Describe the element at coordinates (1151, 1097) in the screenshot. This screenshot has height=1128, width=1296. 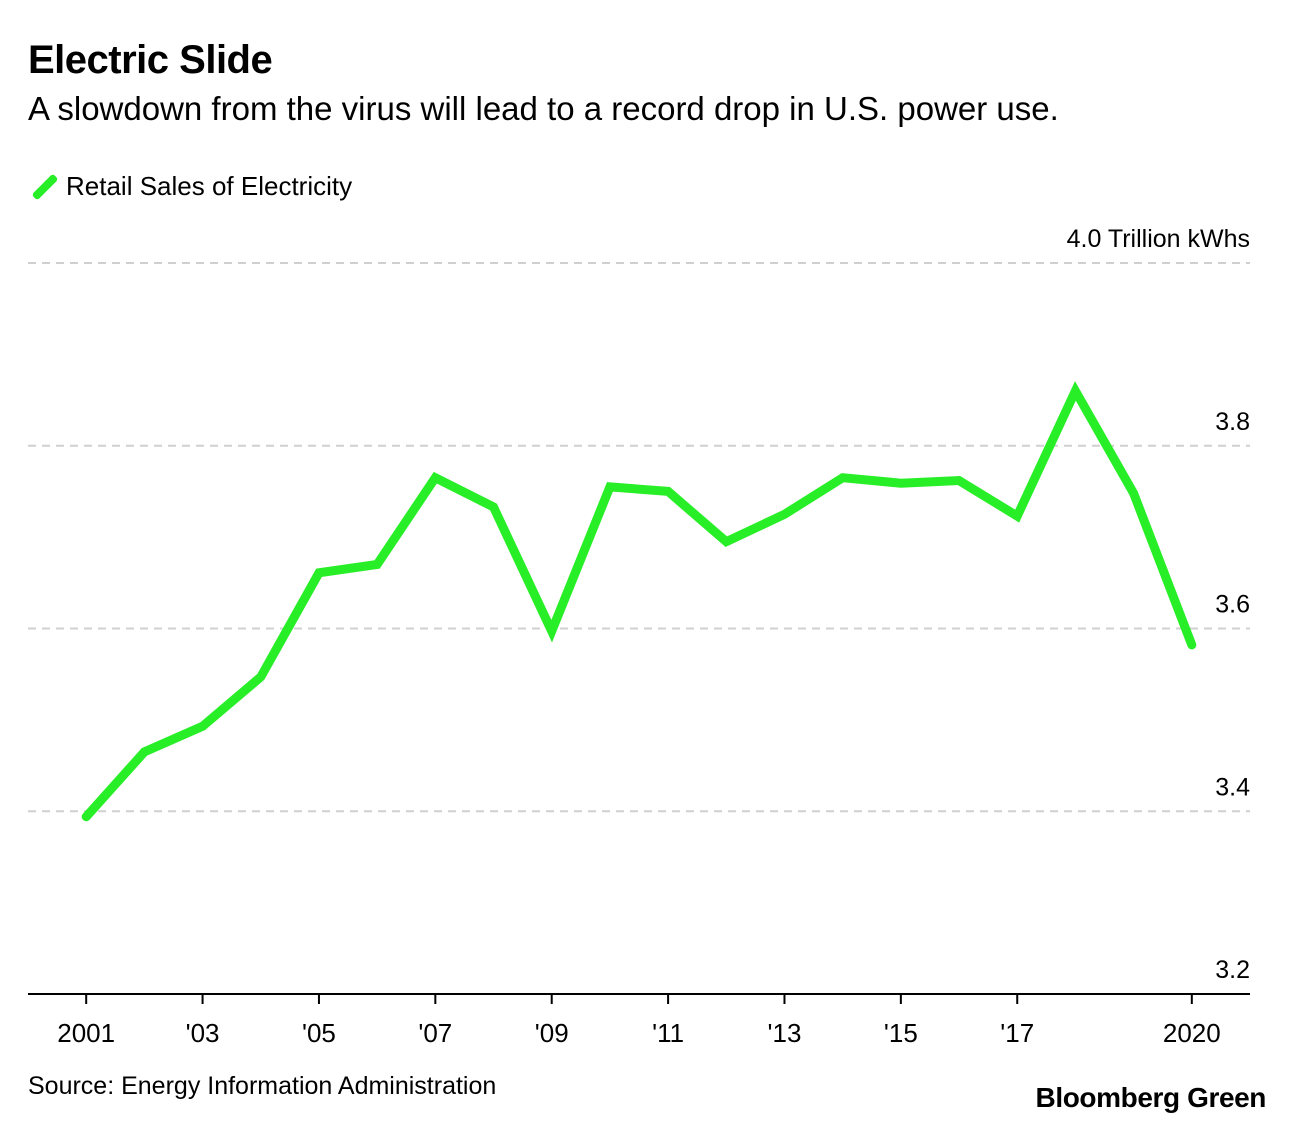
I see `brand-logo: Bloomberg Green` at that location.